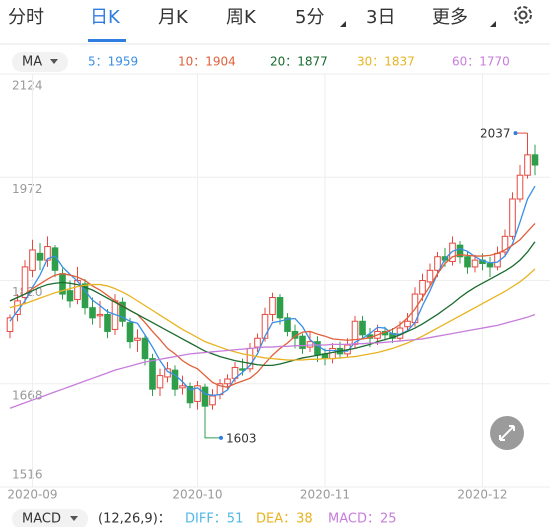  What do you see at coordinates (386, 62) in the screenshot?
I see `legend-entry: 30：1837` at bounding box center [386, 62].